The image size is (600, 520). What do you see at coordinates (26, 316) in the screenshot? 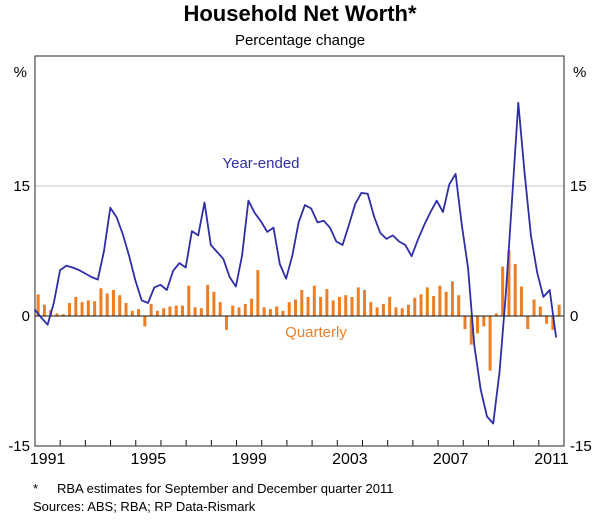
I see `y-axis-label-left: 0` at bounding box center [26, 316].